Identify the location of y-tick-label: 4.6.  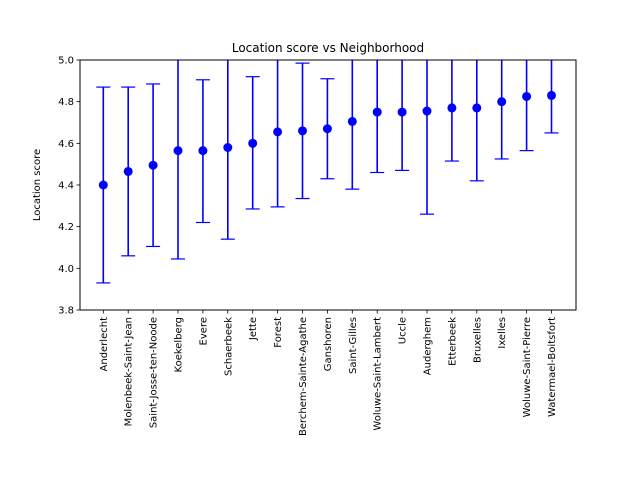
(66, 144).